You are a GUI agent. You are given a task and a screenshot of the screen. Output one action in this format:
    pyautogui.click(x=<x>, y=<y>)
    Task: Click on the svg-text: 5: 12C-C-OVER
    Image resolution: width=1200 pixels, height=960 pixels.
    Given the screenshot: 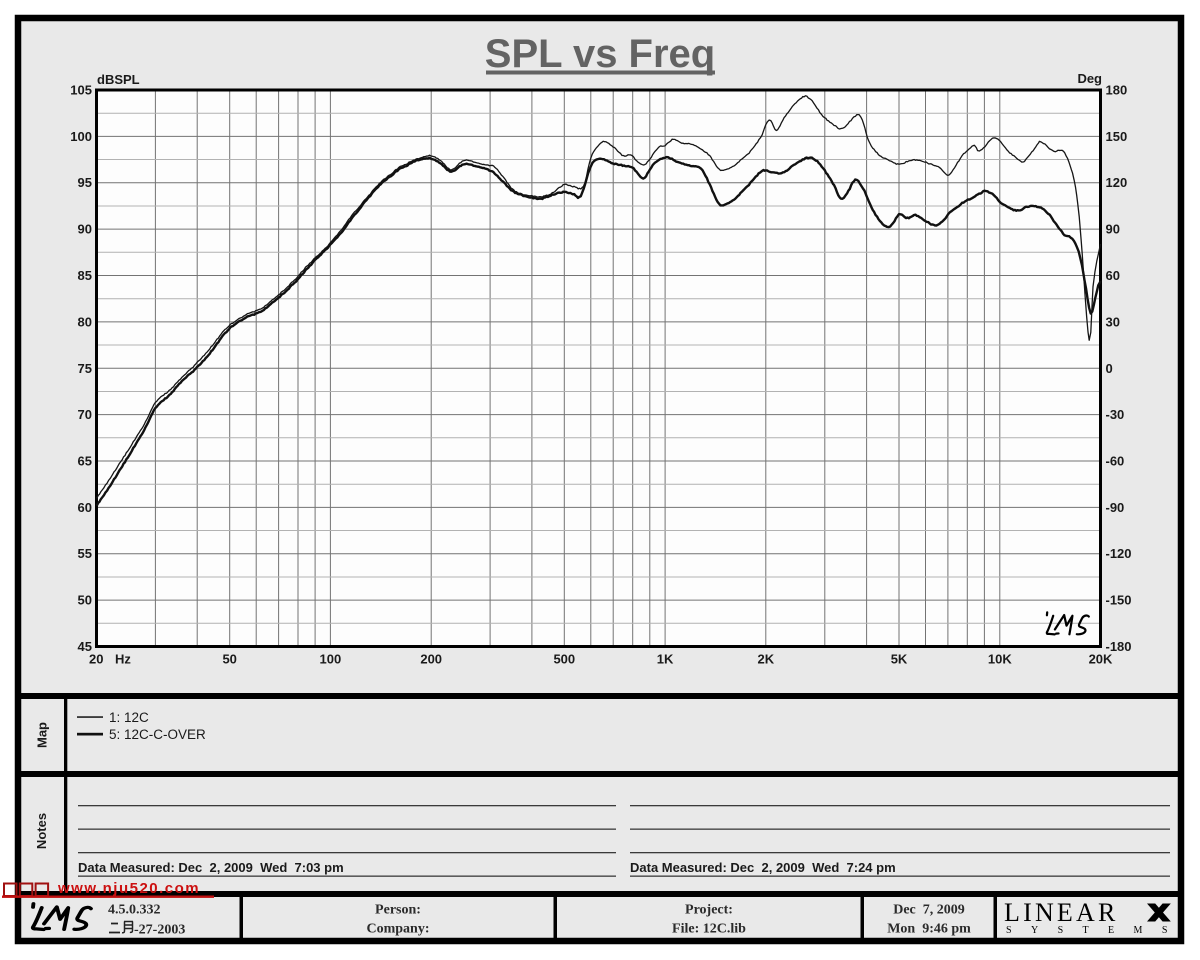 What is the action you would take?
    pyautogui.click(x=157, y=734)
    